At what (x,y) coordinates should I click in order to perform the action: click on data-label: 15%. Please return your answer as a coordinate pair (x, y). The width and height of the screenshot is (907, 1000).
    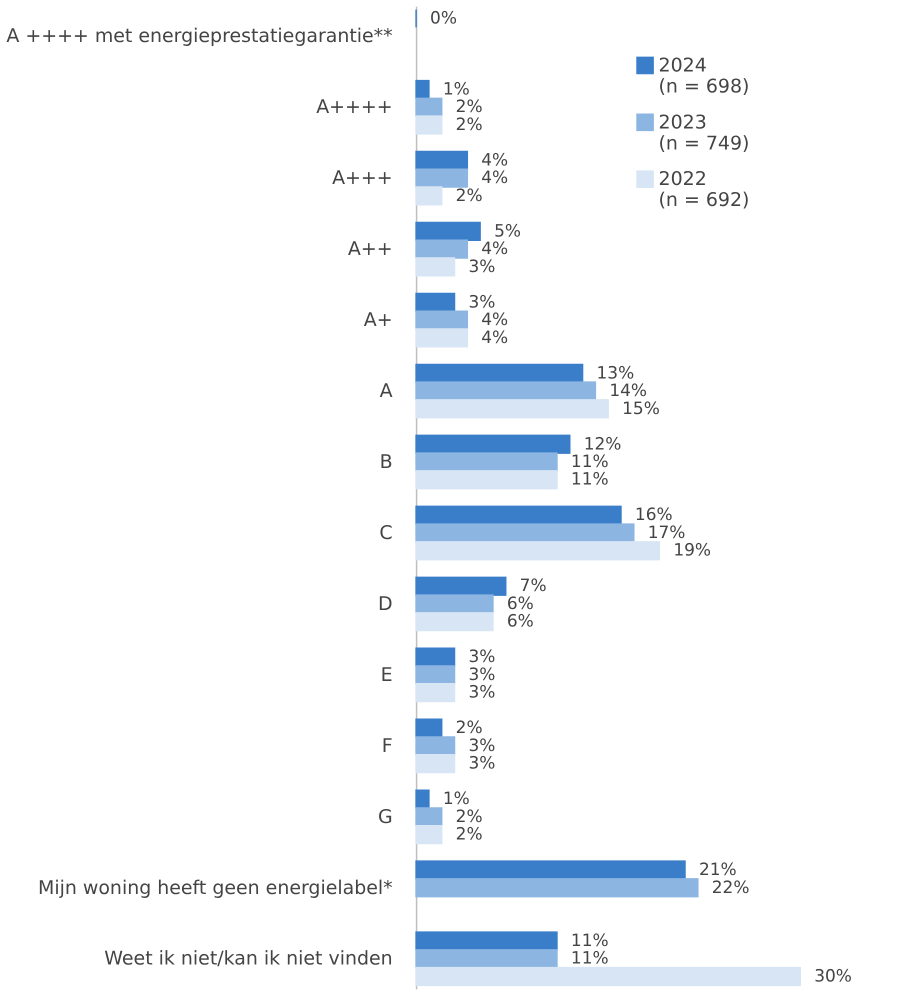
    Looking at the image, I should click on (641, 408).